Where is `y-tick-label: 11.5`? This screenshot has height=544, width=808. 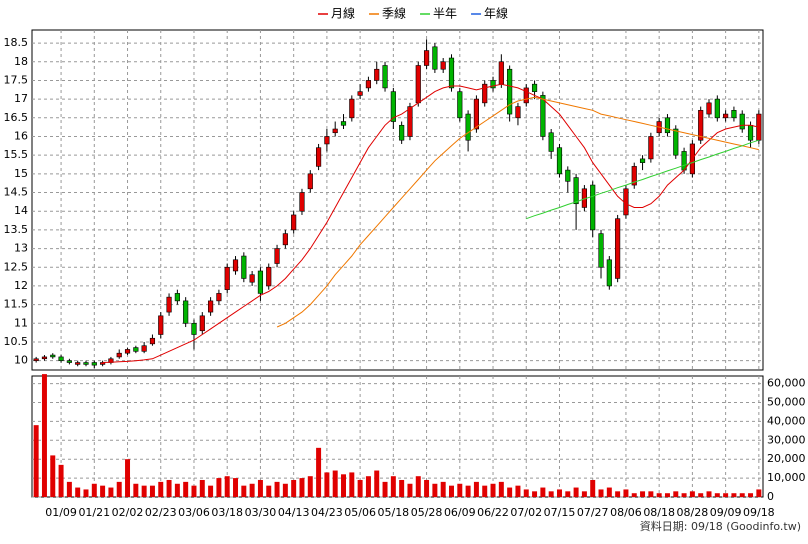 y-tick-label: 11.5 is located at coordinates (16, 304).